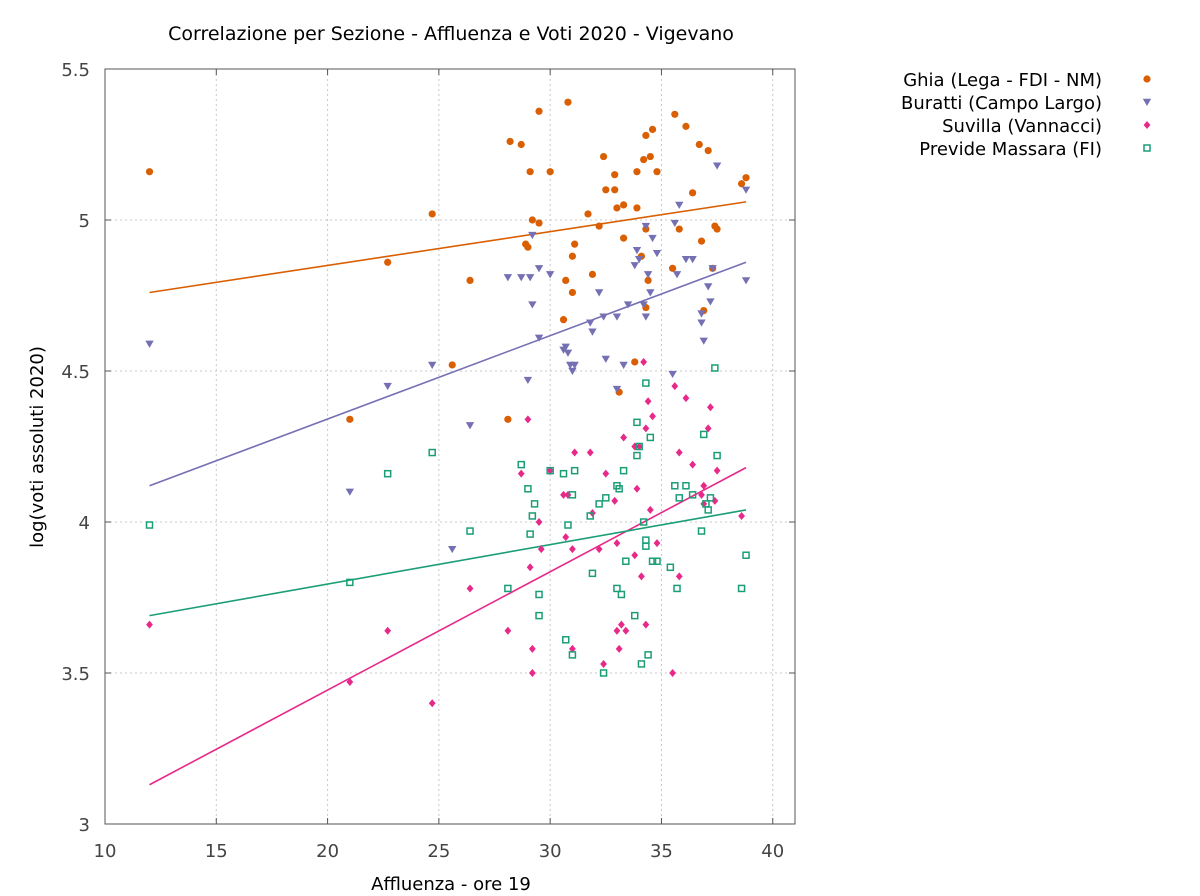  What do you see at coordinates (438, 851) in the screenshot?
I see `x-tick-label: 25` at bounding box center [438, 851].